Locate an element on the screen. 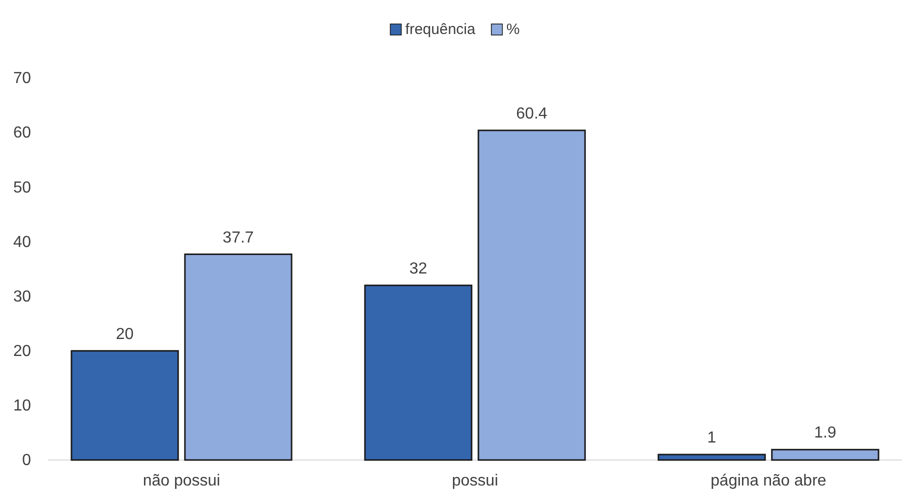  data-label: 1.9 is located at coordinates (825, 433).